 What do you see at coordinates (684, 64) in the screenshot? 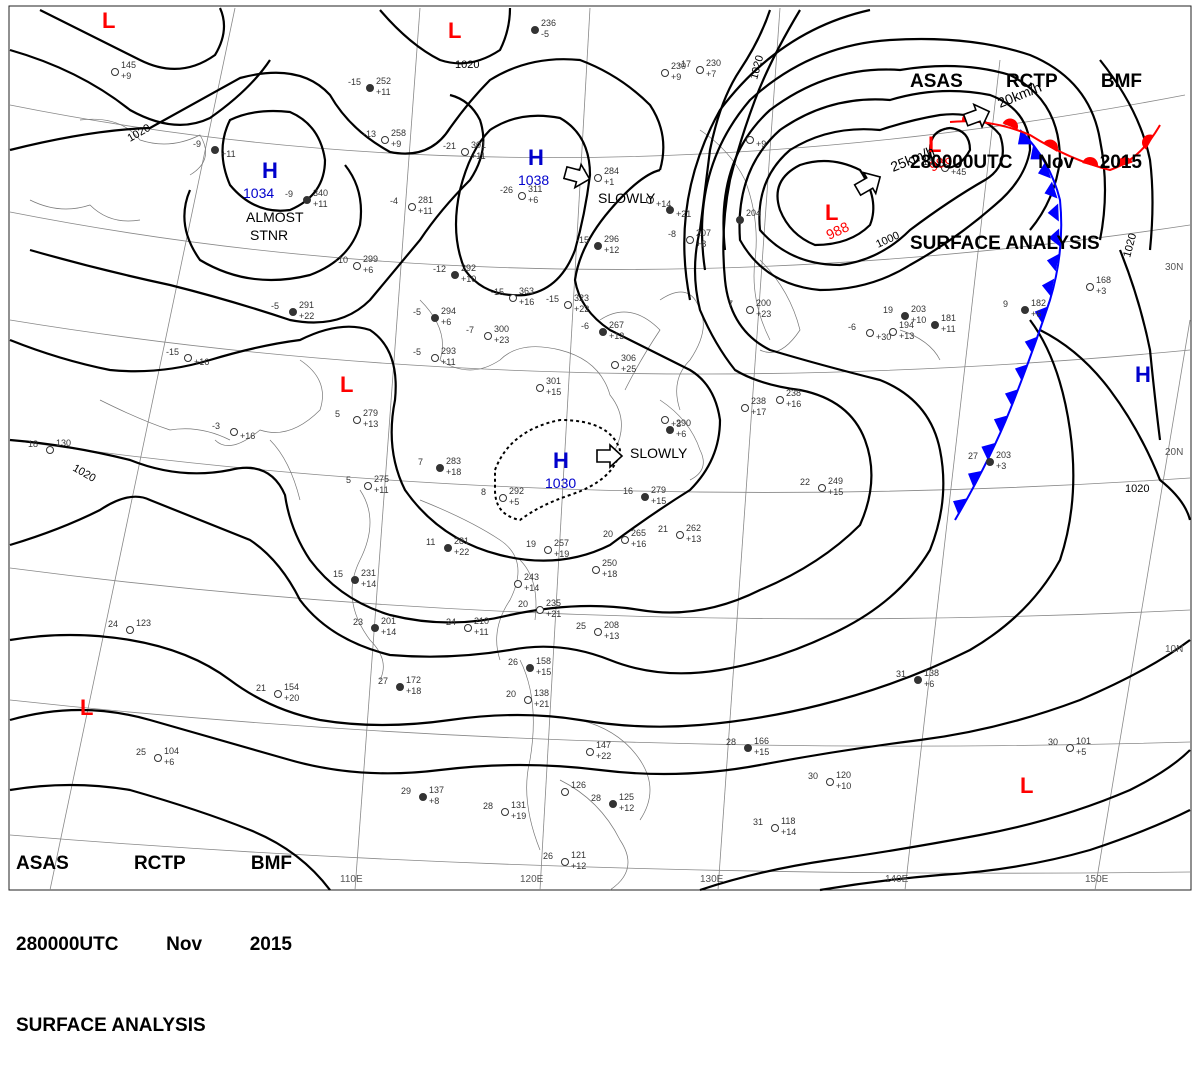
I see `station-temperature: -17` at bounding box center [684, 64].